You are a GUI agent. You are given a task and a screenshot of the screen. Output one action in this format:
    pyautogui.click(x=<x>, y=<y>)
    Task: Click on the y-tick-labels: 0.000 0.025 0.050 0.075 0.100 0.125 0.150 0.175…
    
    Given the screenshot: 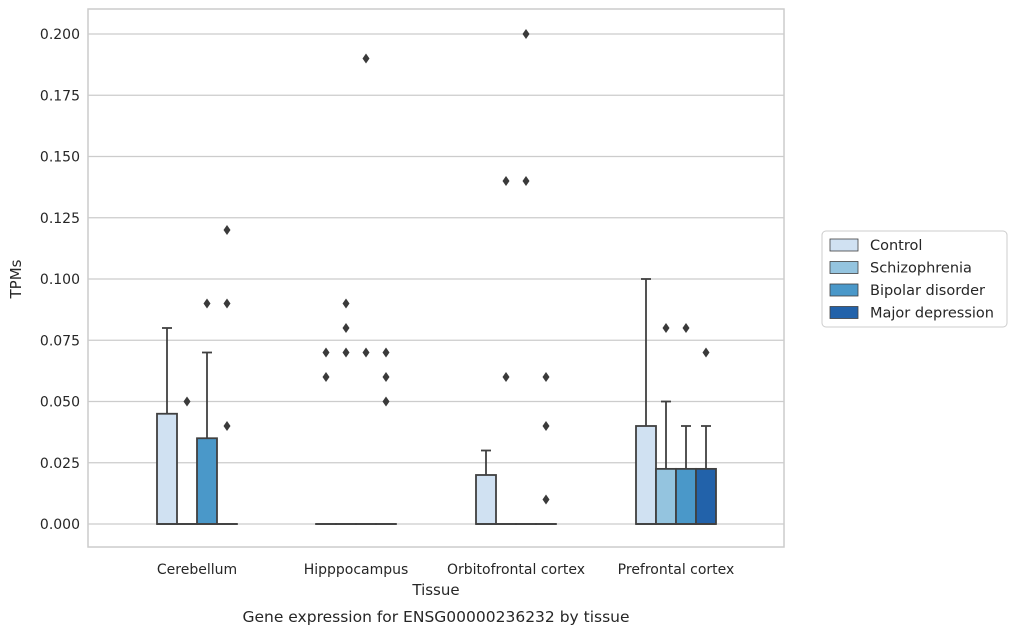 What is the action you would take?
    pyautogui.click(x=60, y=280)
    